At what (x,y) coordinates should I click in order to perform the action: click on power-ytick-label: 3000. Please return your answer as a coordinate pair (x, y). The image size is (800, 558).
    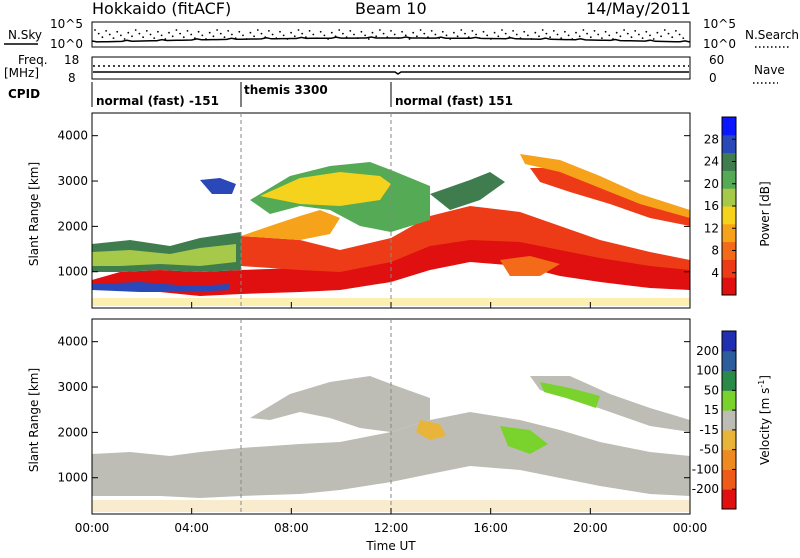
    Looking at the image, I should click on (72, 181).